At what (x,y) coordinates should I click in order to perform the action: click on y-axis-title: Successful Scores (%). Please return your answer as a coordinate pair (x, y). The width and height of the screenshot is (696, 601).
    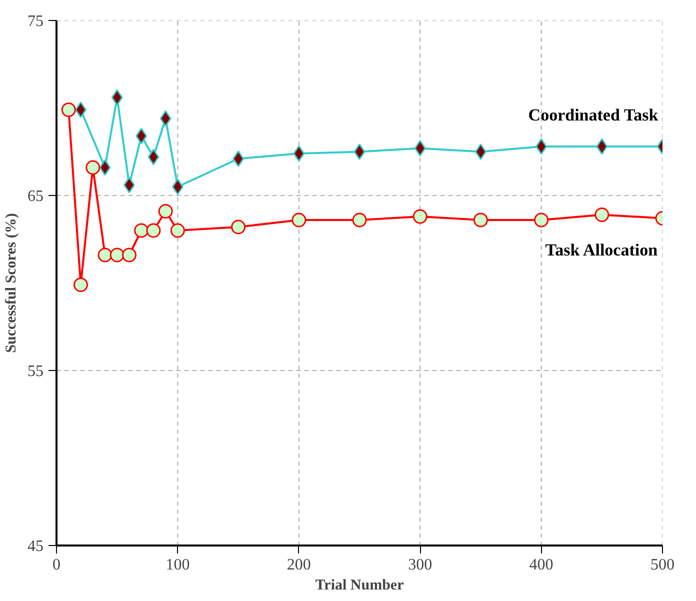
    Looking at the image, I should click on (12, 283).